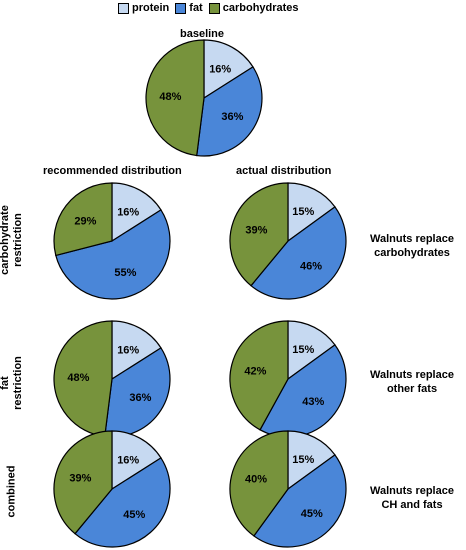 This screenshot has height=550, width=466. What do you see at coordinates (412, 389) in the screenshot?
I see `note-line: other fats` at bounding box center [412, 389].